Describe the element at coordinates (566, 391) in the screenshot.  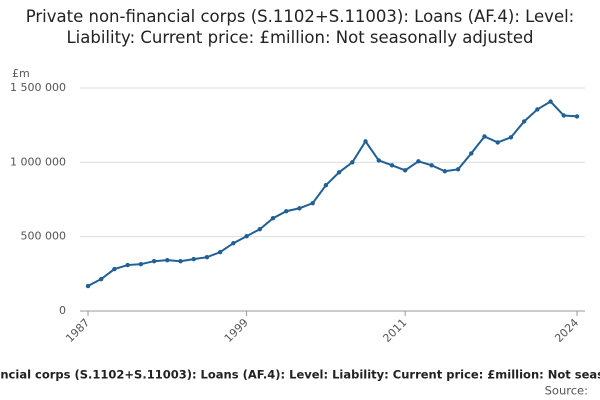
I see `source: Source:` at that location.